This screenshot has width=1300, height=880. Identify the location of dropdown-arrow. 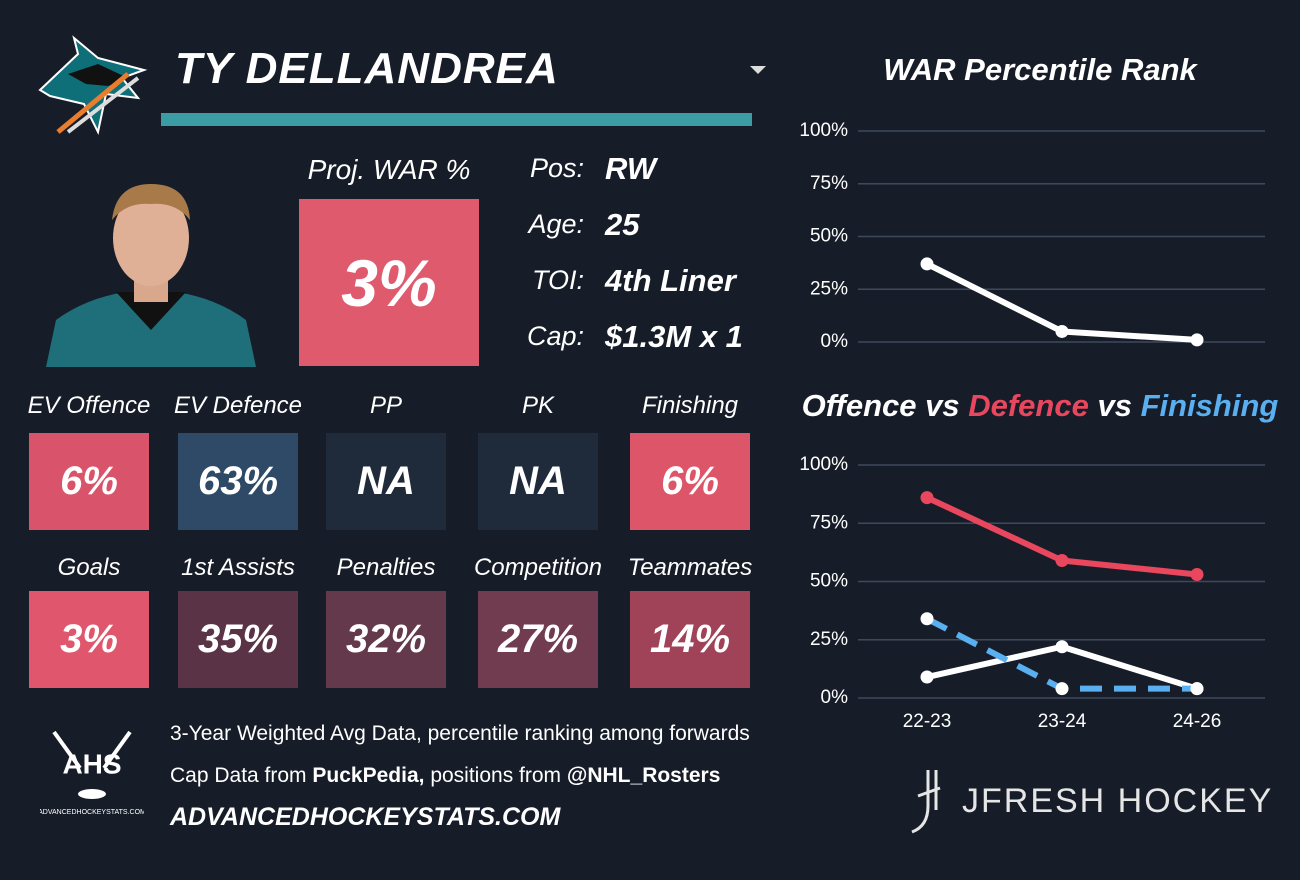
(758, 70).